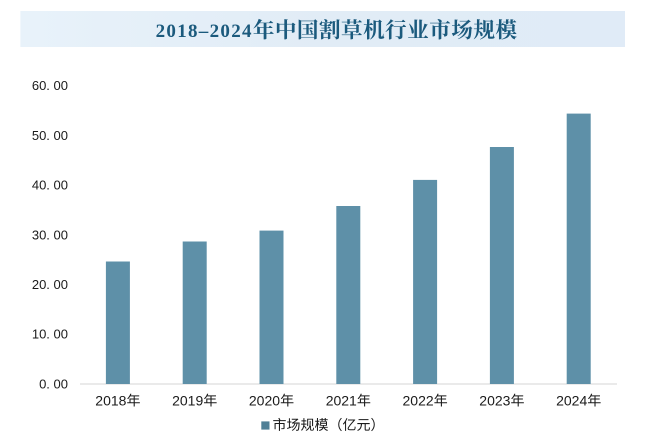 Image resolution: width=647 pixels, height=447 pixels. Describe the element at coordinates (53, 383) in the screenshot. I see `svg-text: 0. 00` at that location.